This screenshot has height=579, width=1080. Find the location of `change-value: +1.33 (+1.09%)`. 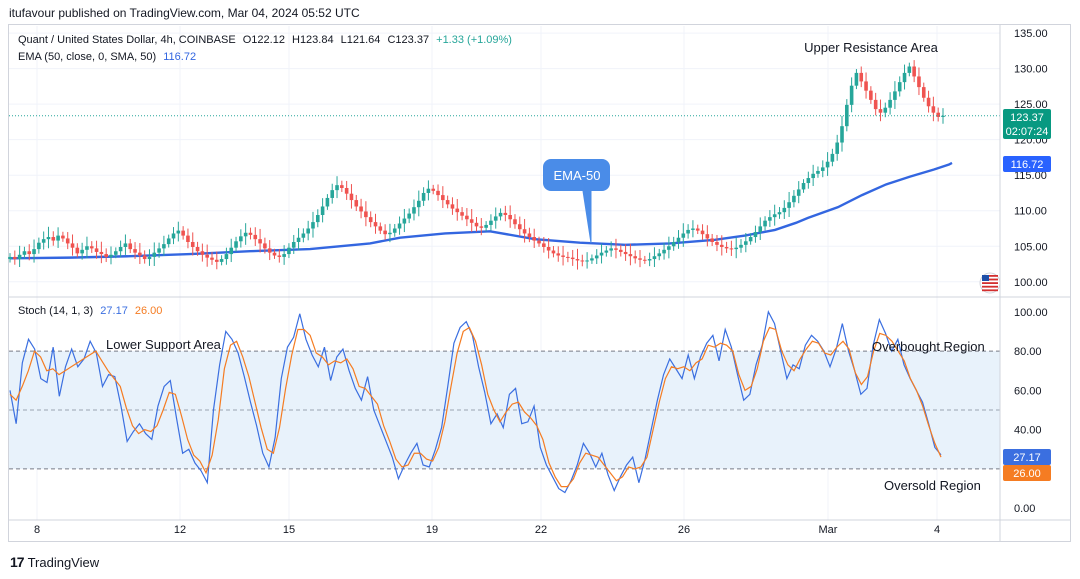

change-value: +1.33 (+1.09%) is located at coordinates (474, 40).